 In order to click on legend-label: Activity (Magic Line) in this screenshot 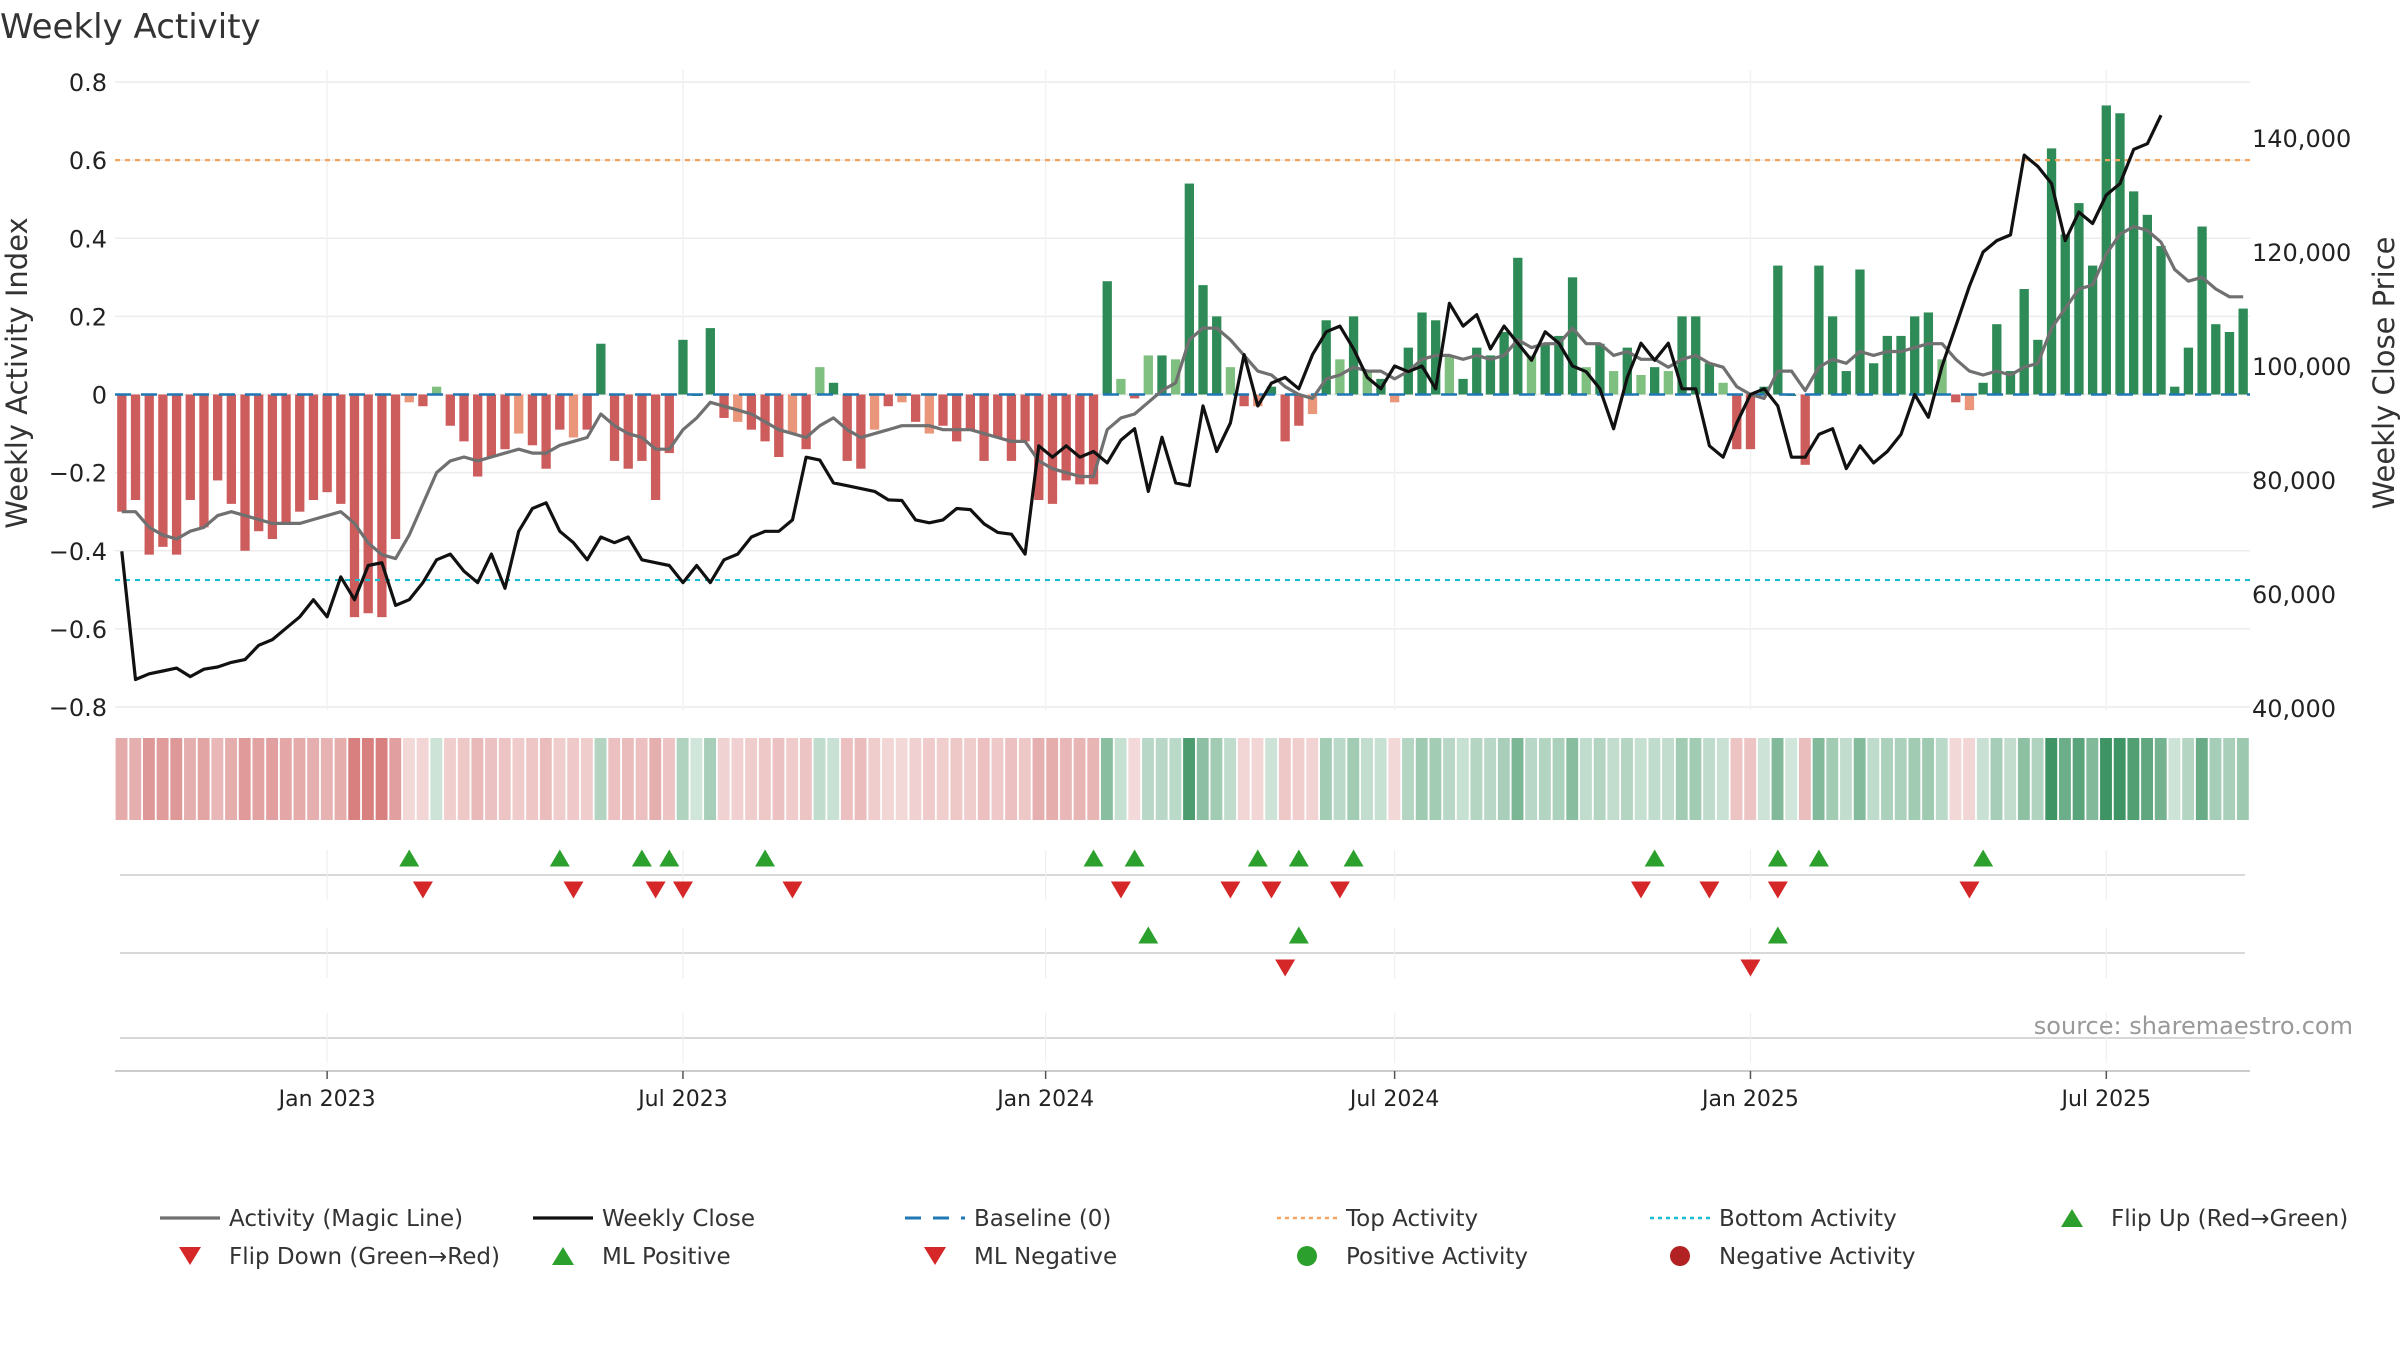, I will do `click(346, 1219)`.